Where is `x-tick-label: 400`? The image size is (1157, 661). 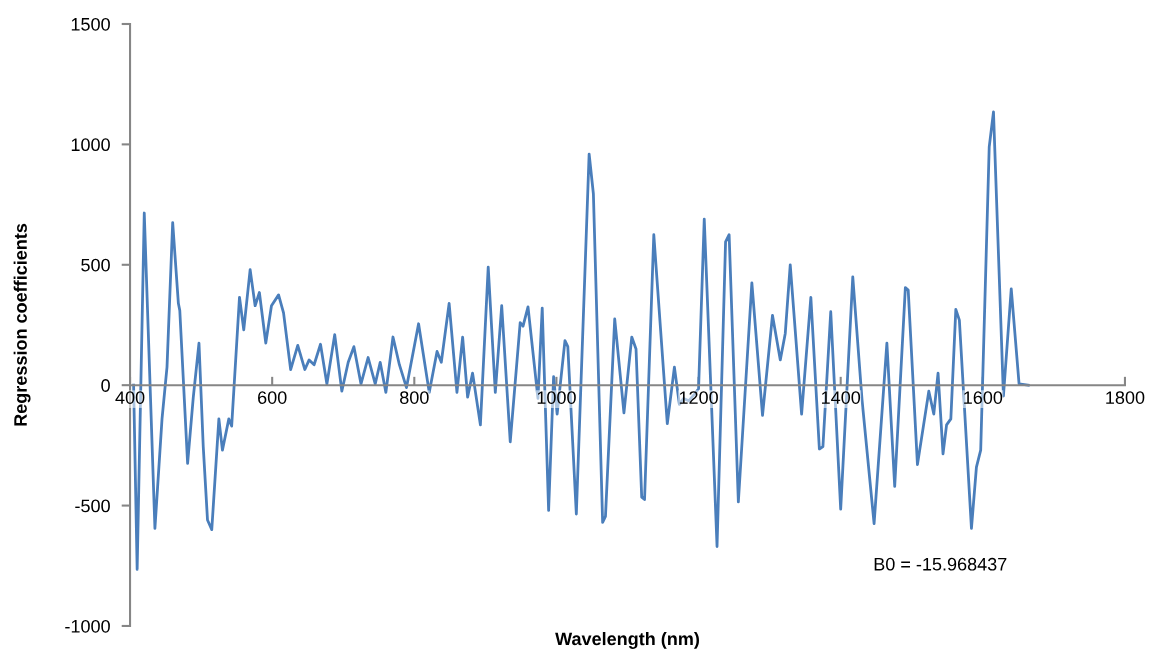 x-tick-label: 400 is located at coordinates (130, 397).